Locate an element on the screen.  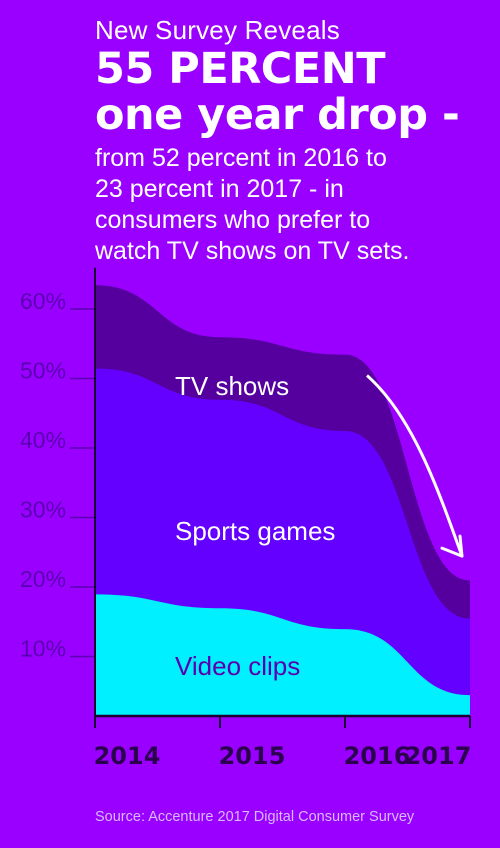
headline-line2: one year drop - is located at coordinates (277, 115).